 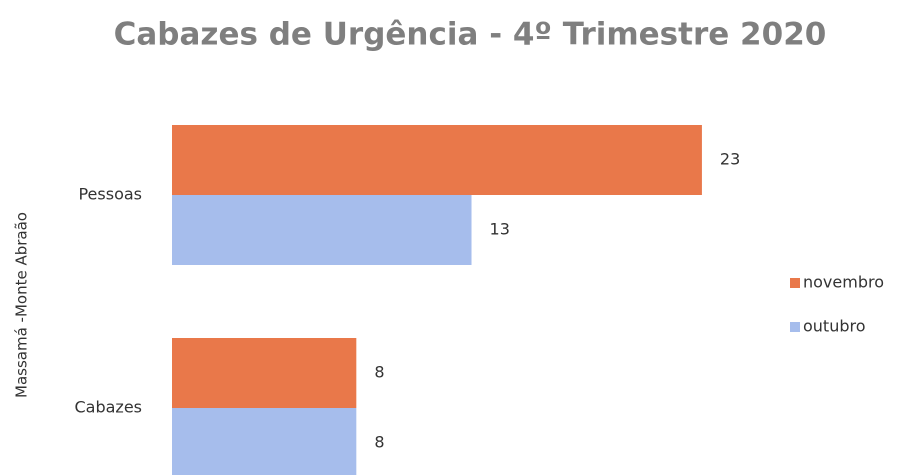 What do you see at coordinates (108, 407) in the screenshot?
I see `y-tick-label: Cabazes` at bounding box center [108, 407].